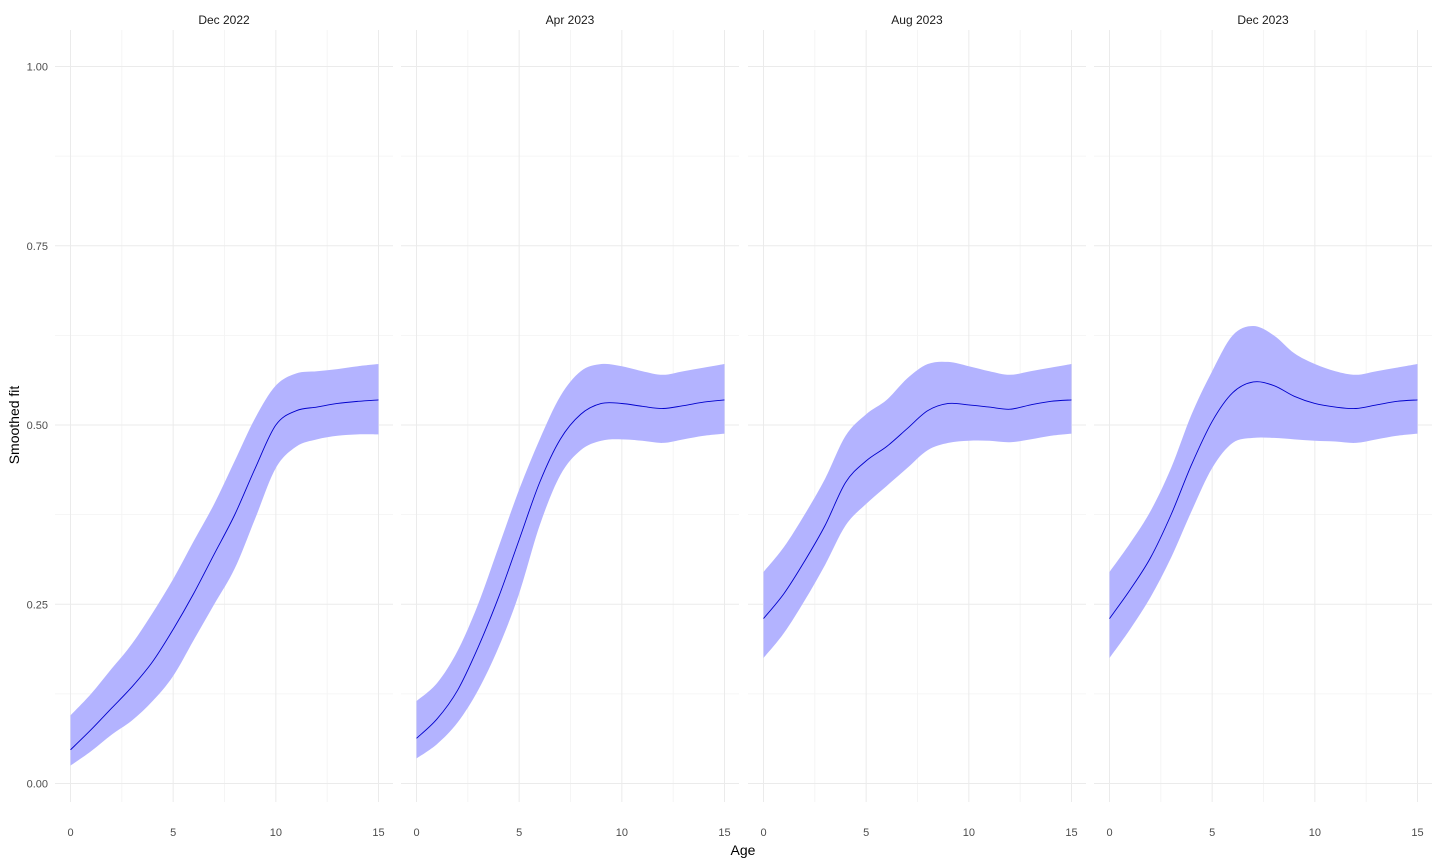  Describe the element at coordinates (37, 785) in the screenshot. I see `y-tick-label: 0.00` at that location.